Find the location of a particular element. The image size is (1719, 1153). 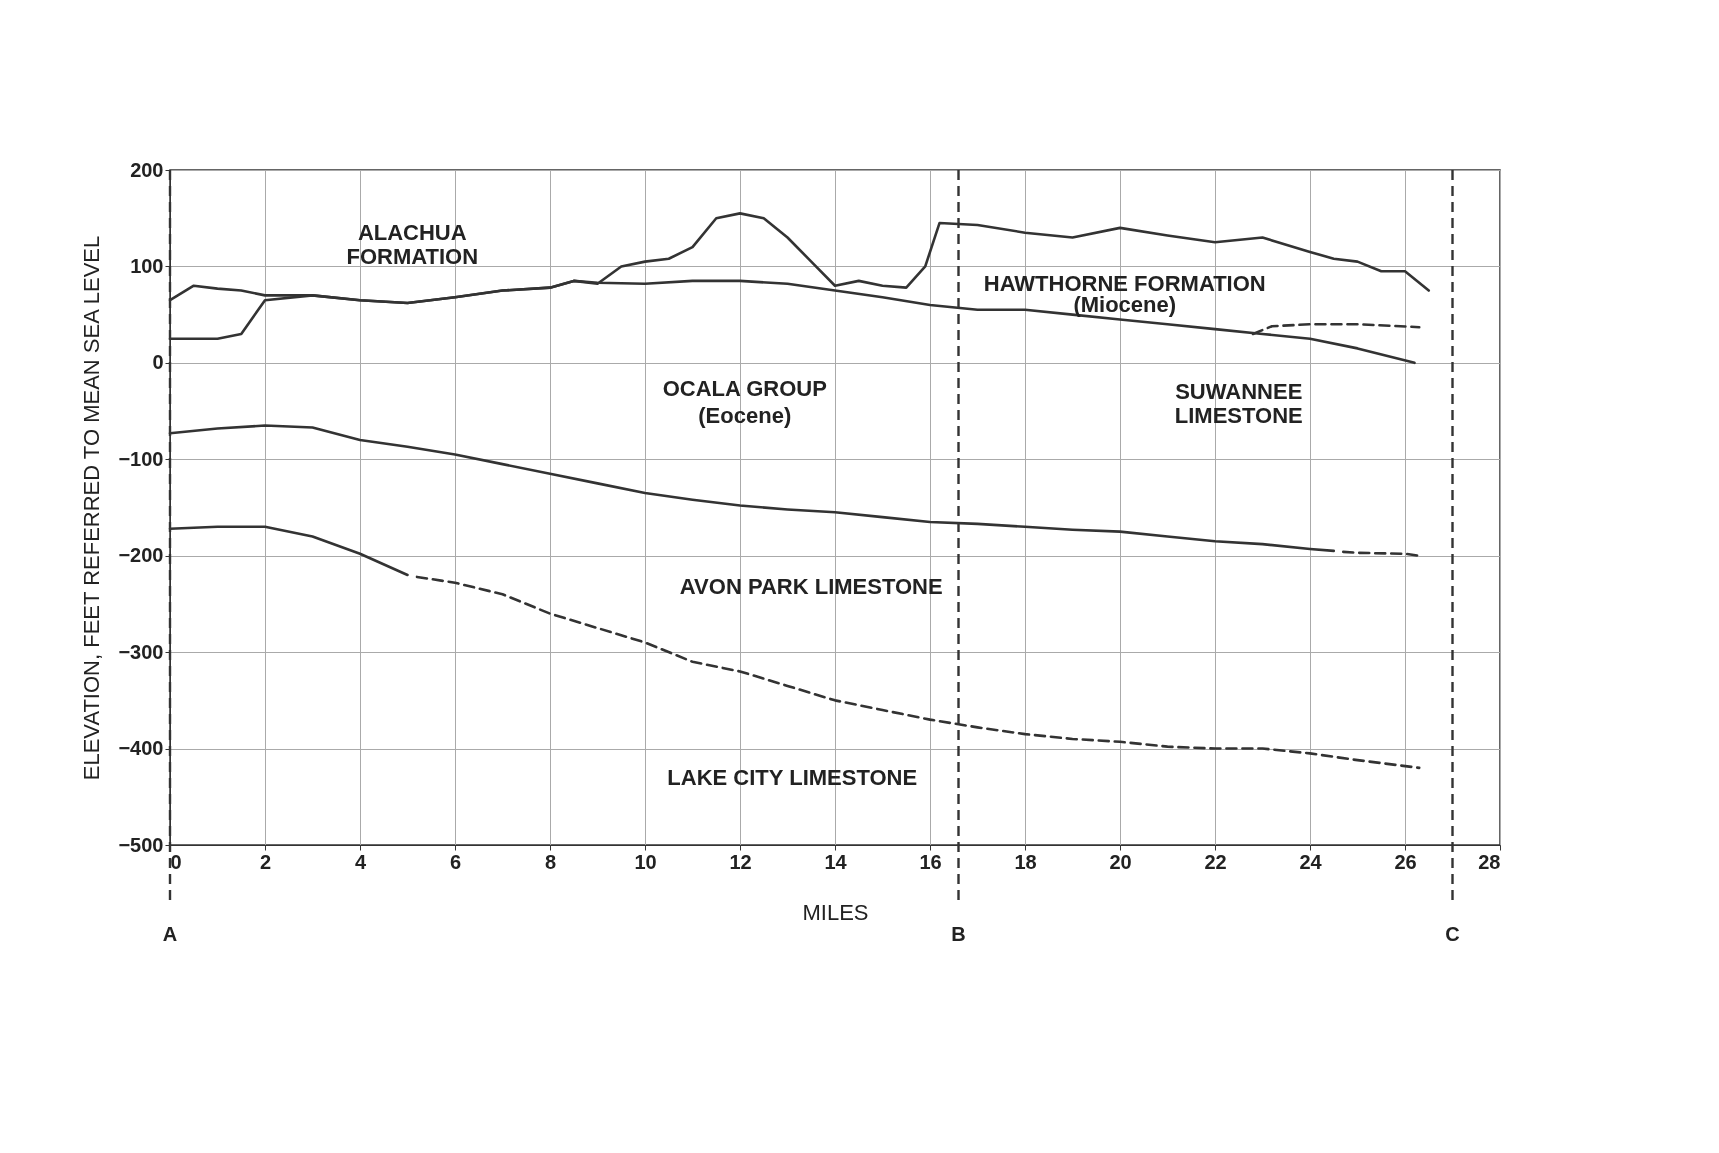

annotation: LAKE CITY LIMESTONE is located at coordinates (792, 777).